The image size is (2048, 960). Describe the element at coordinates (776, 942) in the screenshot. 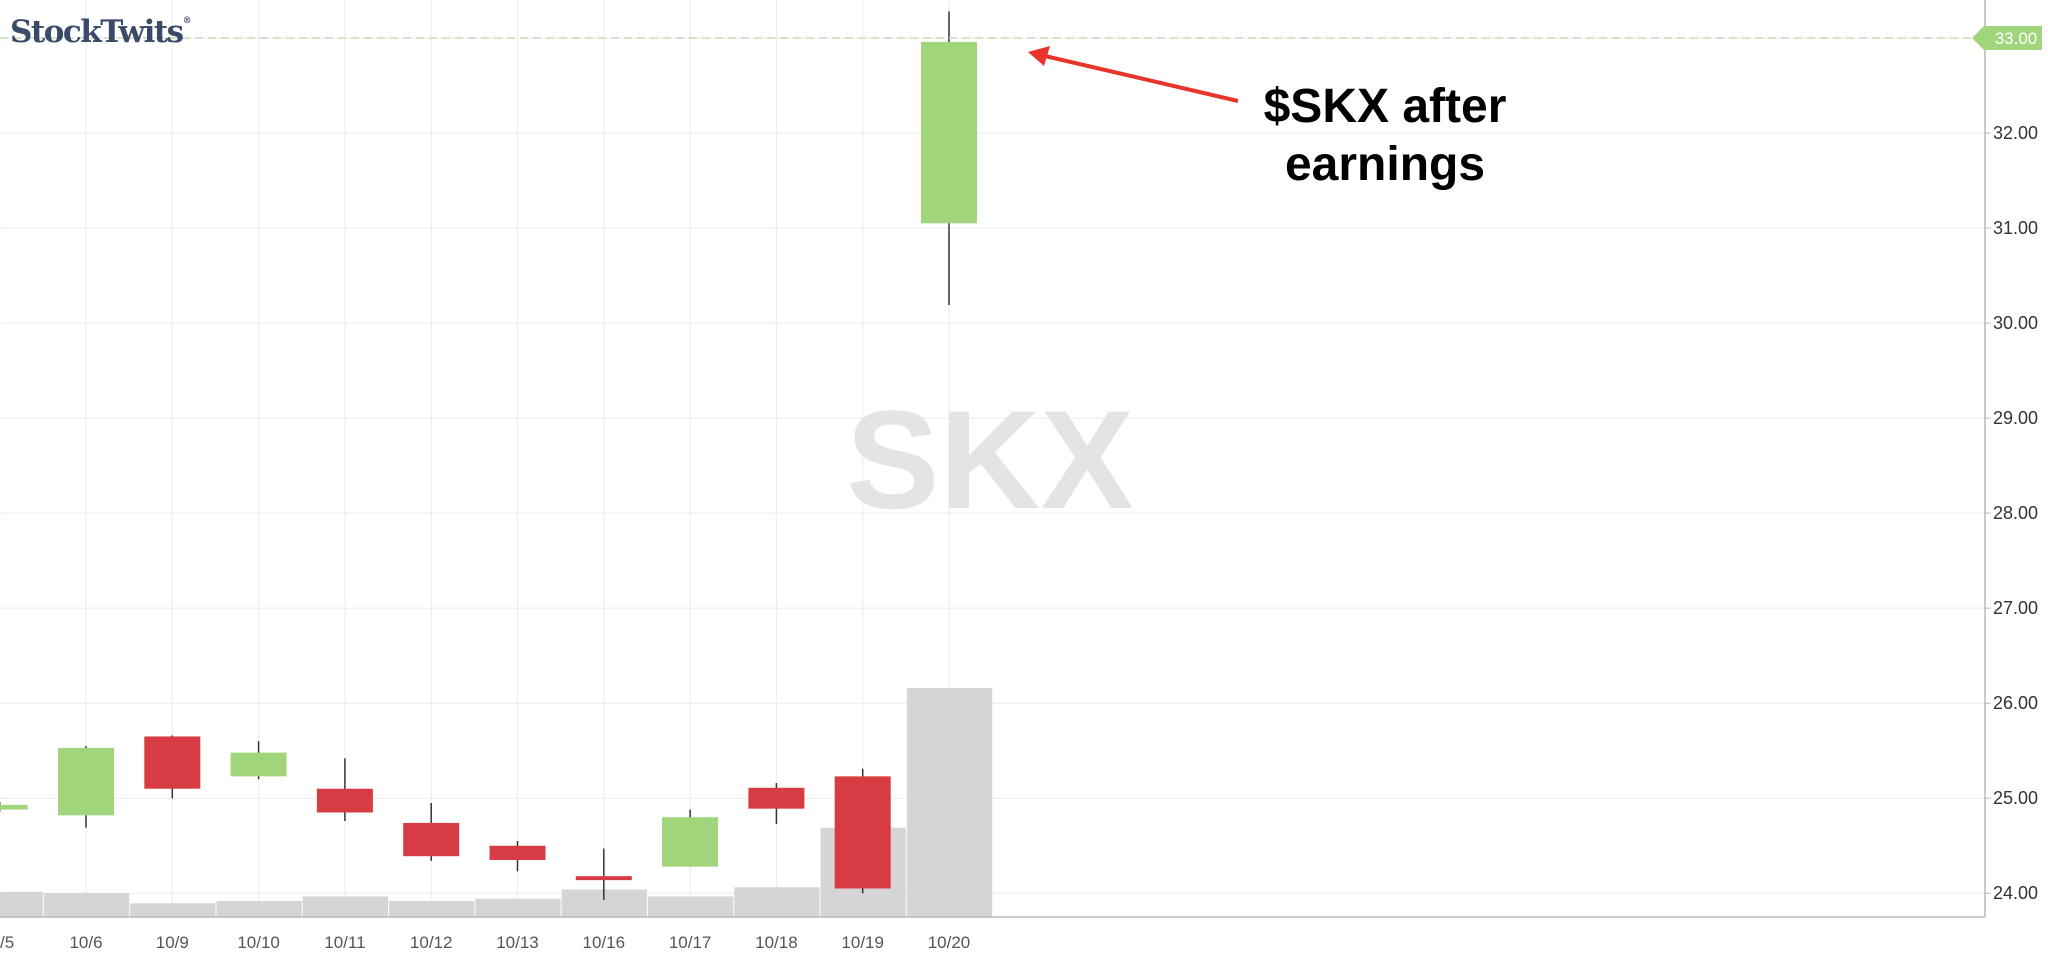

I see `x-tick-label: 10/18` at that location.